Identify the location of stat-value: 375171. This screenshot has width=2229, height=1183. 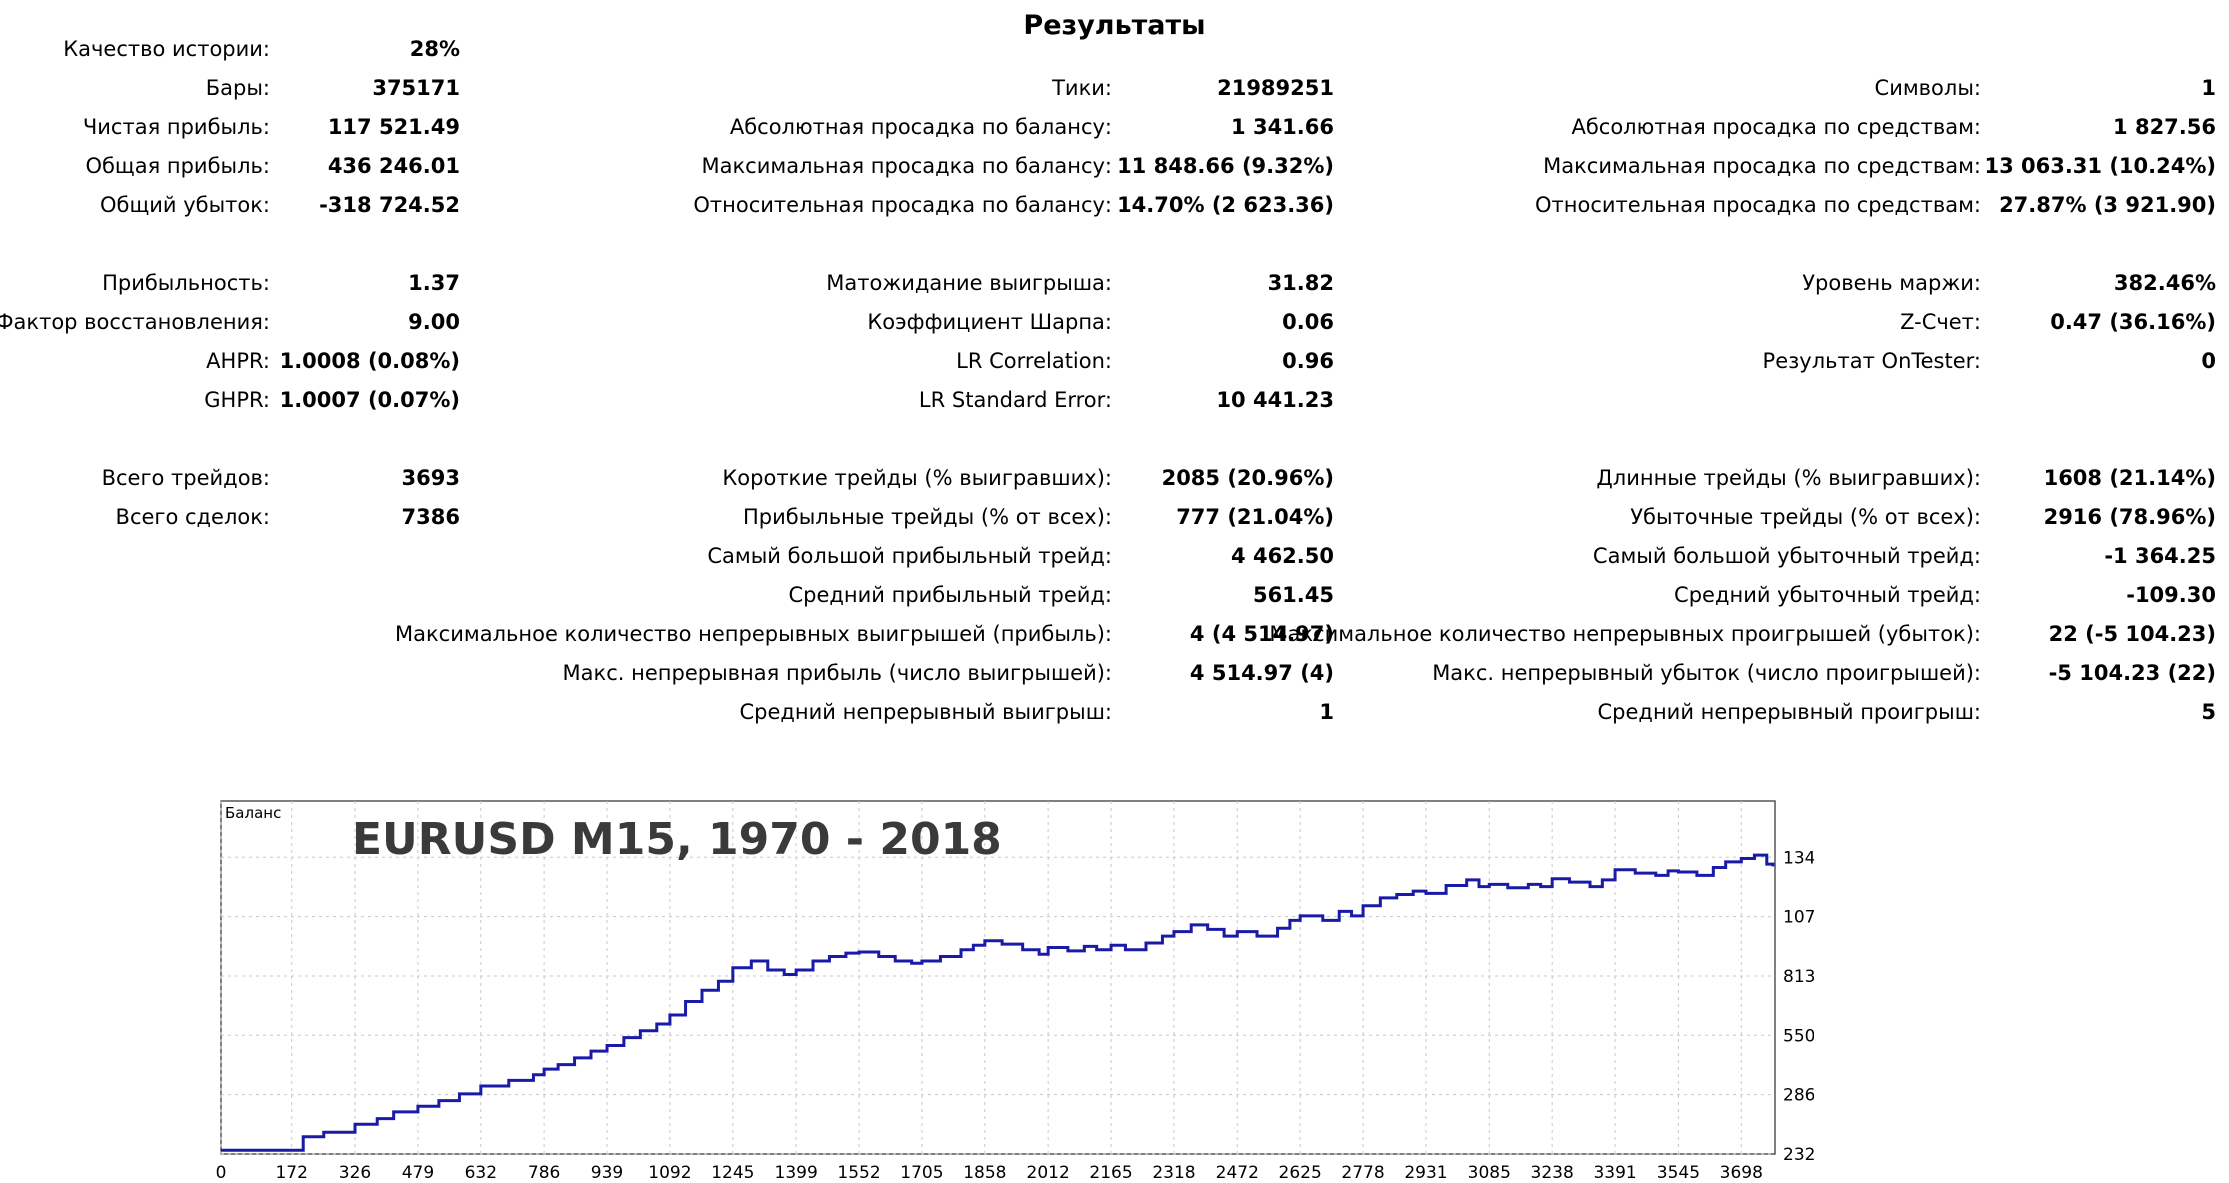
(416, 88).